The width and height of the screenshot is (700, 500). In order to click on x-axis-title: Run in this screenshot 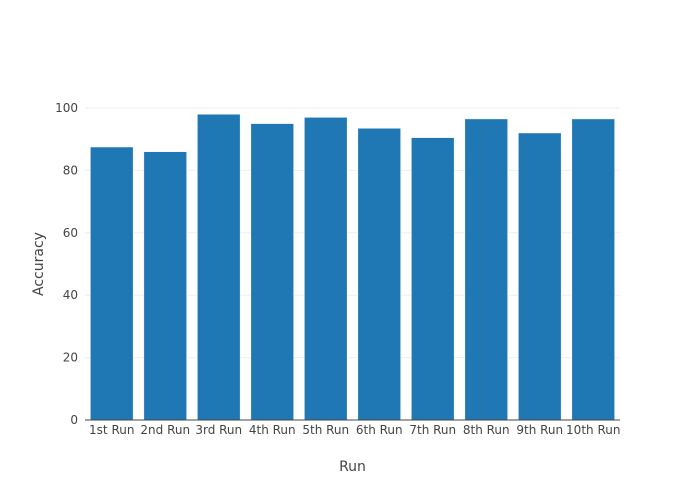, I will do `click(352, 467)`.